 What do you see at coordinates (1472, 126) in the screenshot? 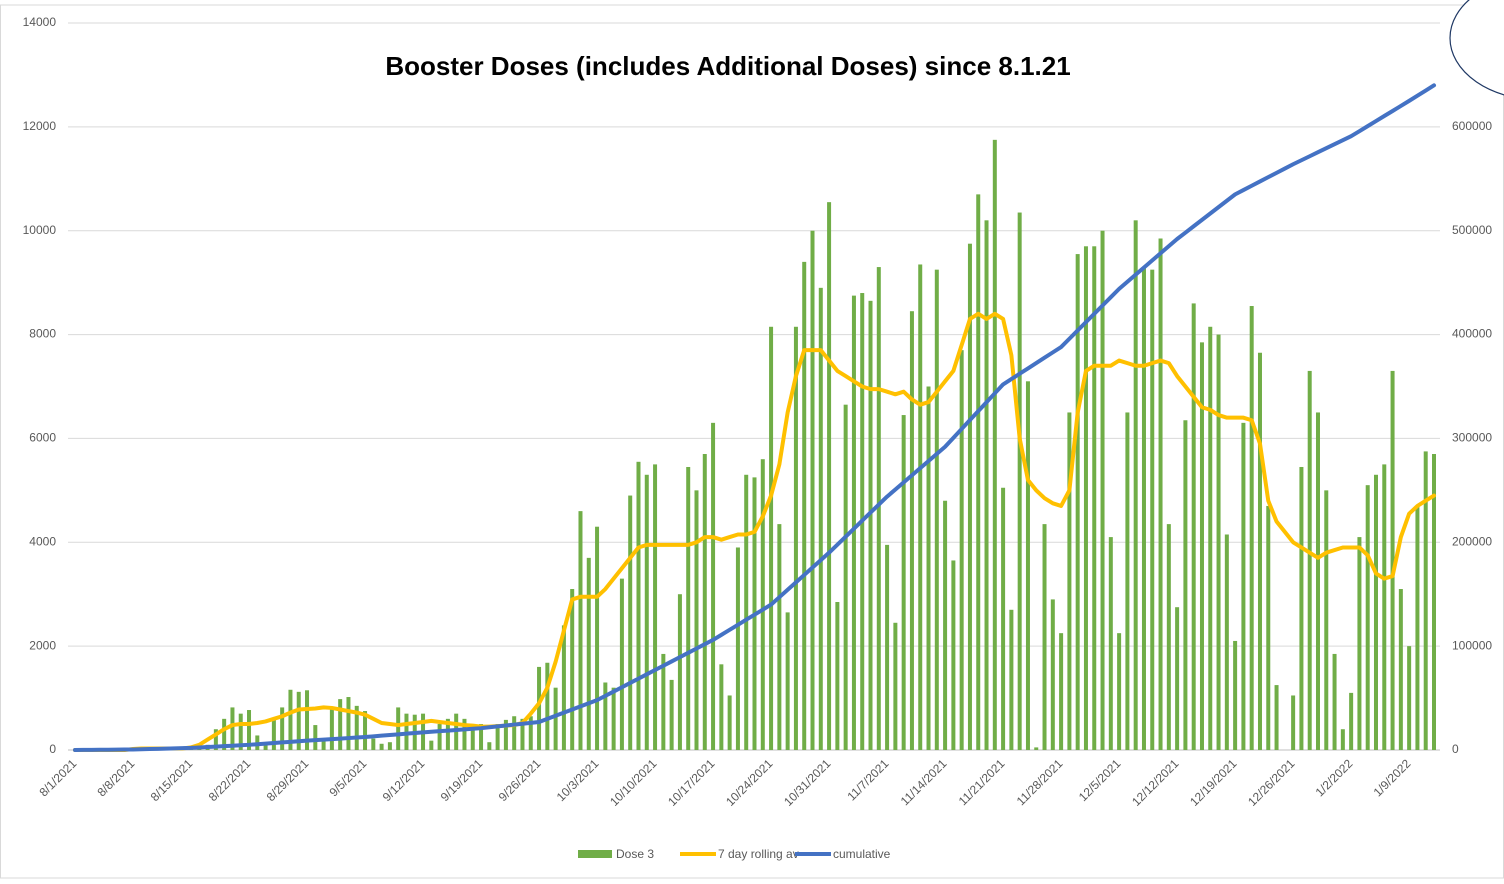
I see `y2-tick-label: 600000` at bounding box center [1472, 126].